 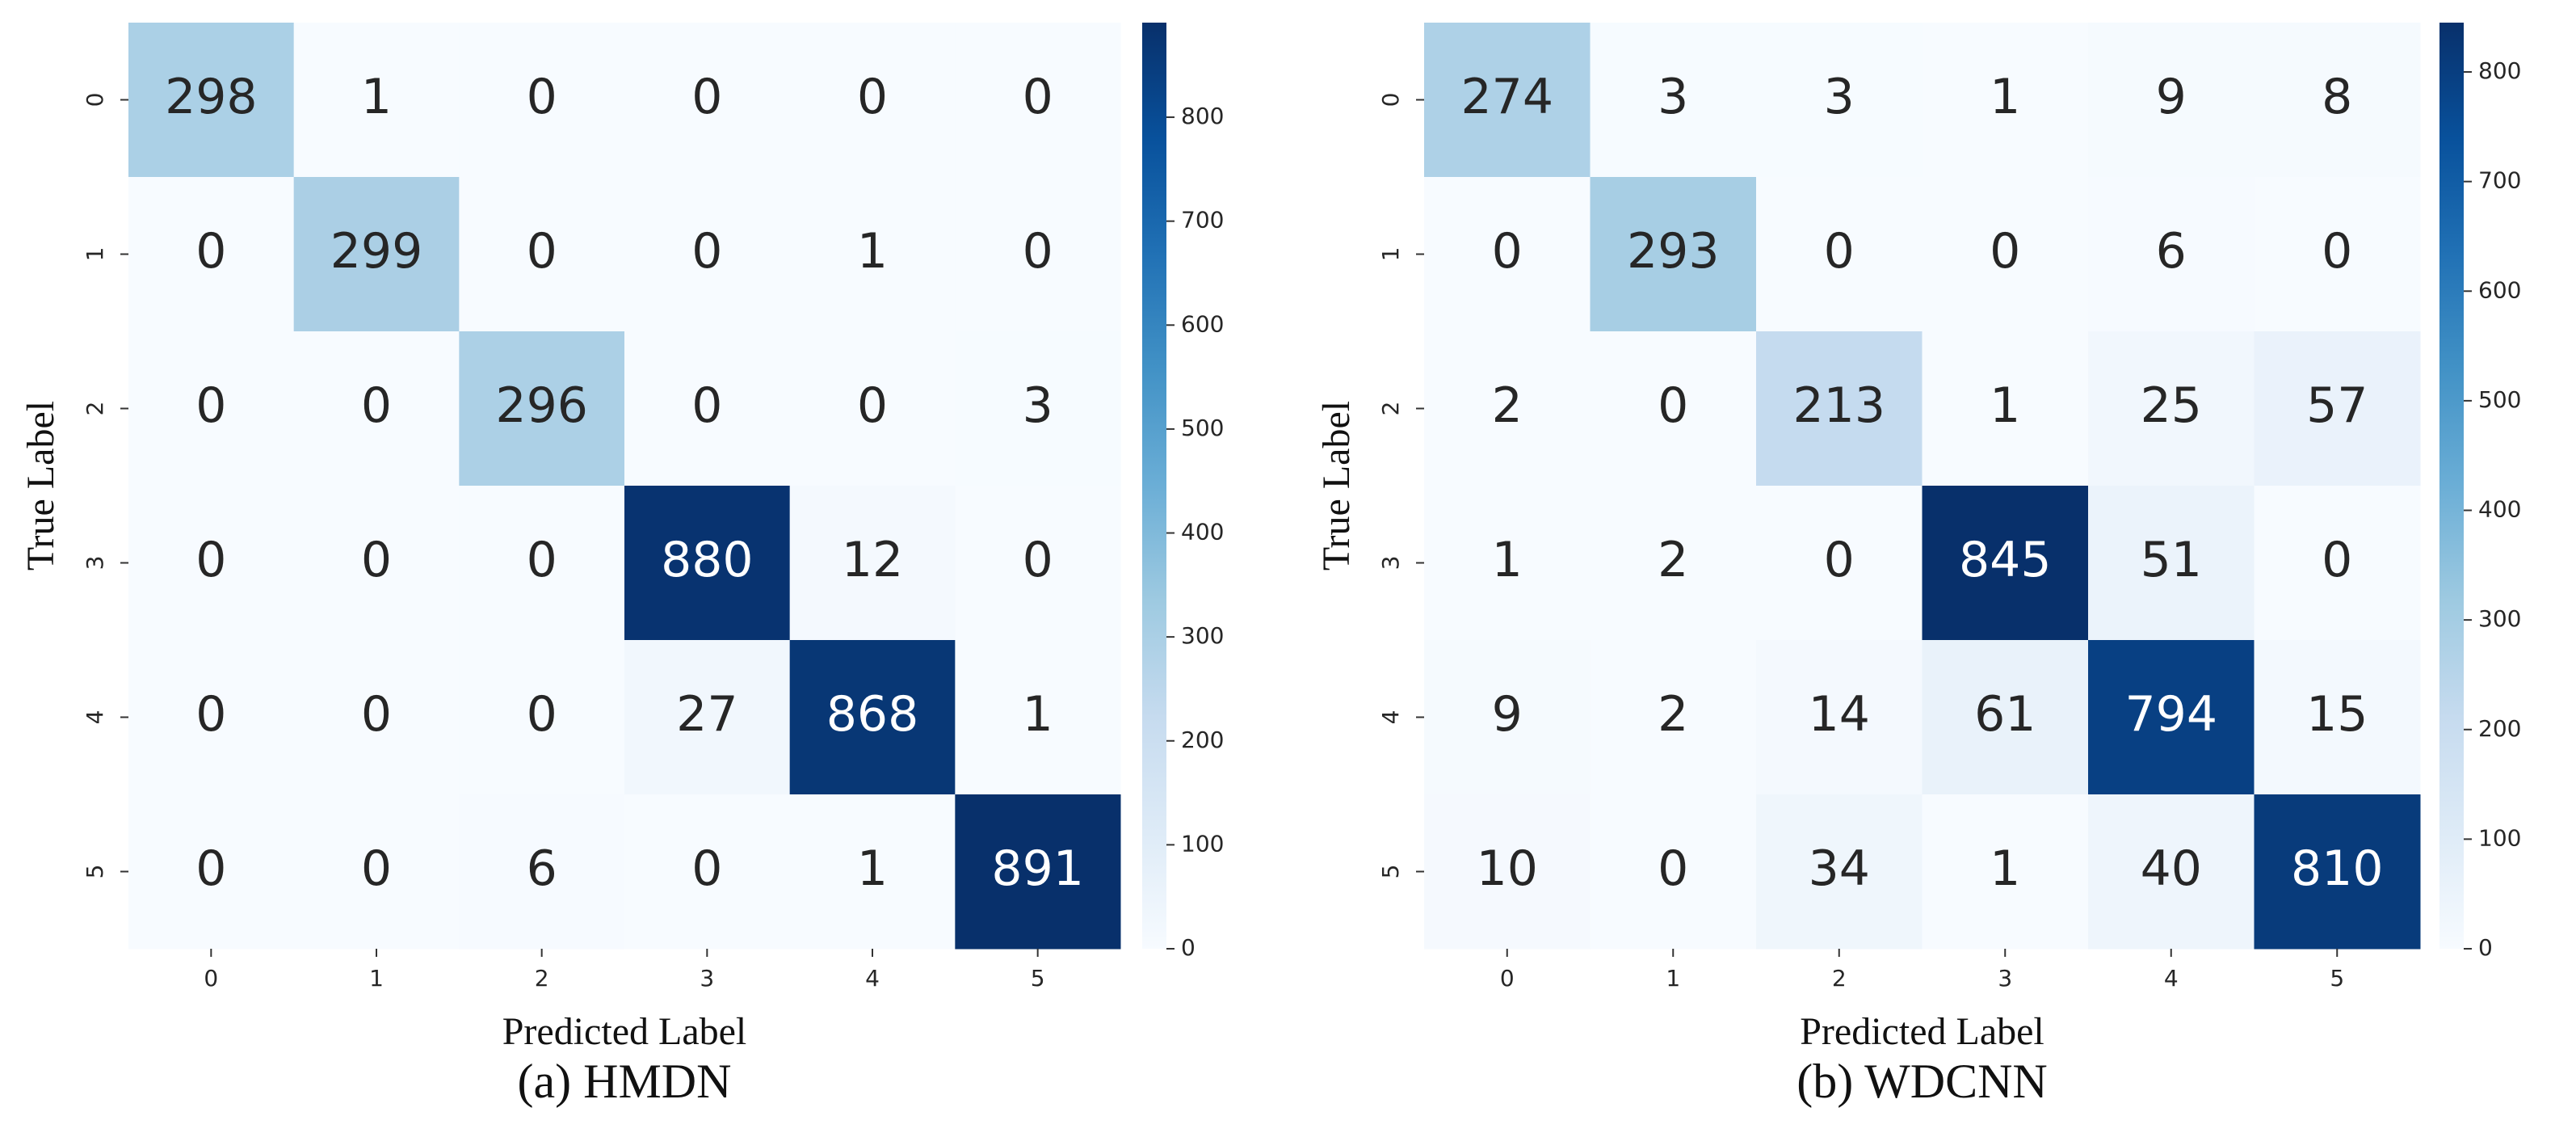 What do you see at coordinates (625, 1081) in the screenshot?
I see `caption: (a) HMDN` at bounding box center [625, 1081].